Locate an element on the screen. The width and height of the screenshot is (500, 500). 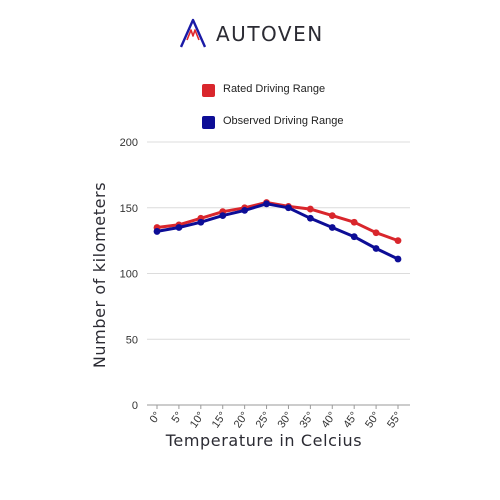
x-tick-label: 50° is located at coordinates (372, 420).